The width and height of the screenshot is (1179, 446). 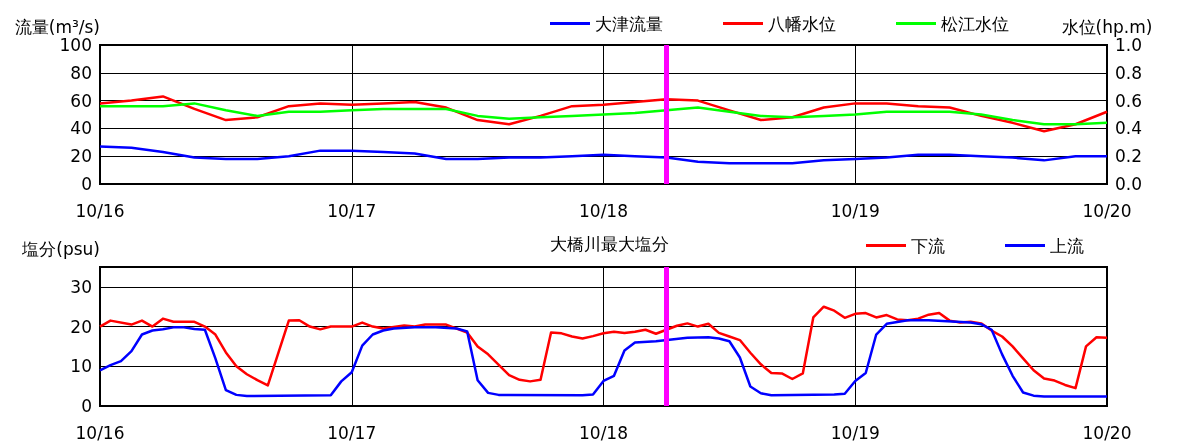 I want to click on y-axis-title: 塩分(psu), so click(x=60, y=248).